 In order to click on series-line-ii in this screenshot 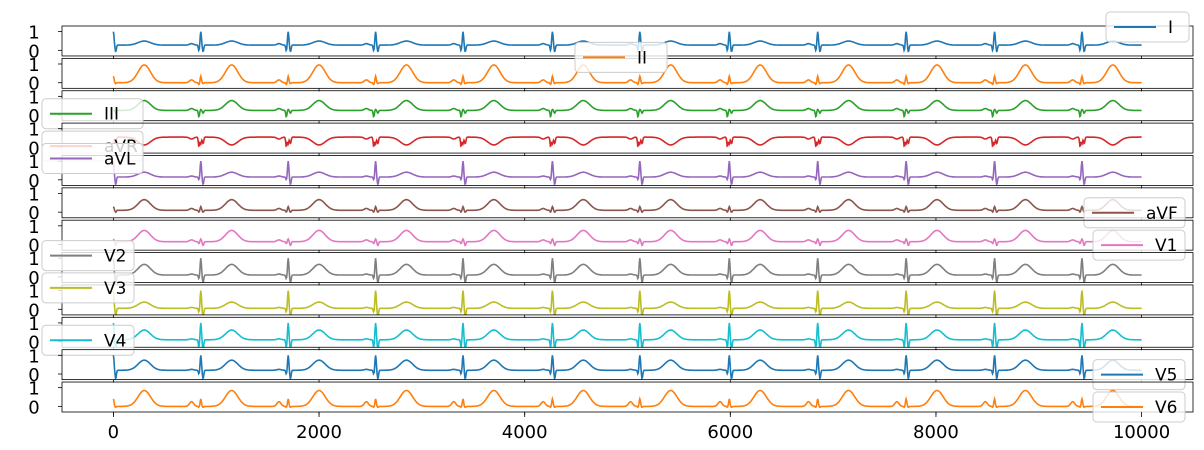, I will do `click(627, 75)`.